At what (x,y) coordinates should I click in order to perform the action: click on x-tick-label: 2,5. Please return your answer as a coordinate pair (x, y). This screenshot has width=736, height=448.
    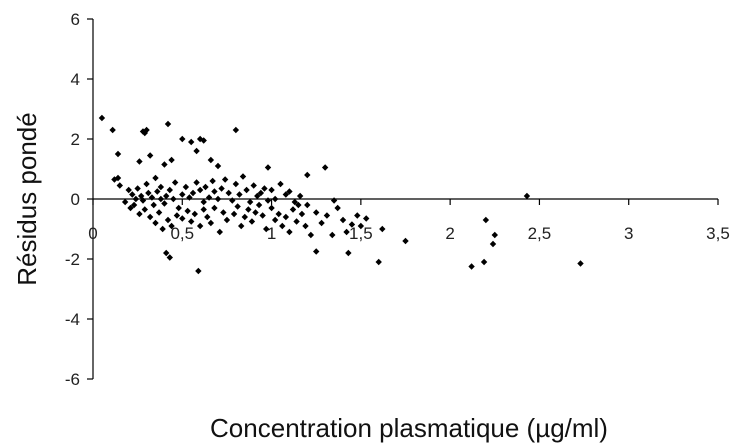
    Looking at the image, I should click on (540, 233).